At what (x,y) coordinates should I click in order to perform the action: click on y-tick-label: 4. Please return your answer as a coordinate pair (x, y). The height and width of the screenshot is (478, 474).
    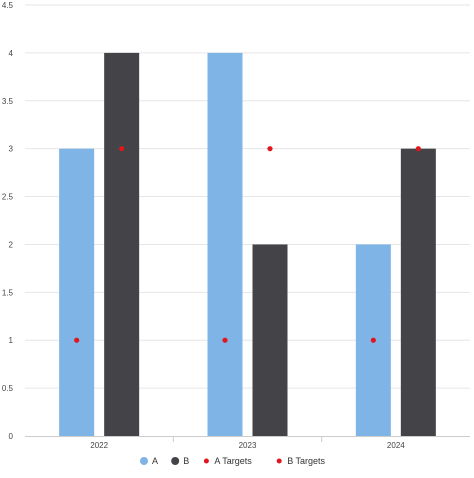
    Looking at the image, I should click on (11, 53).